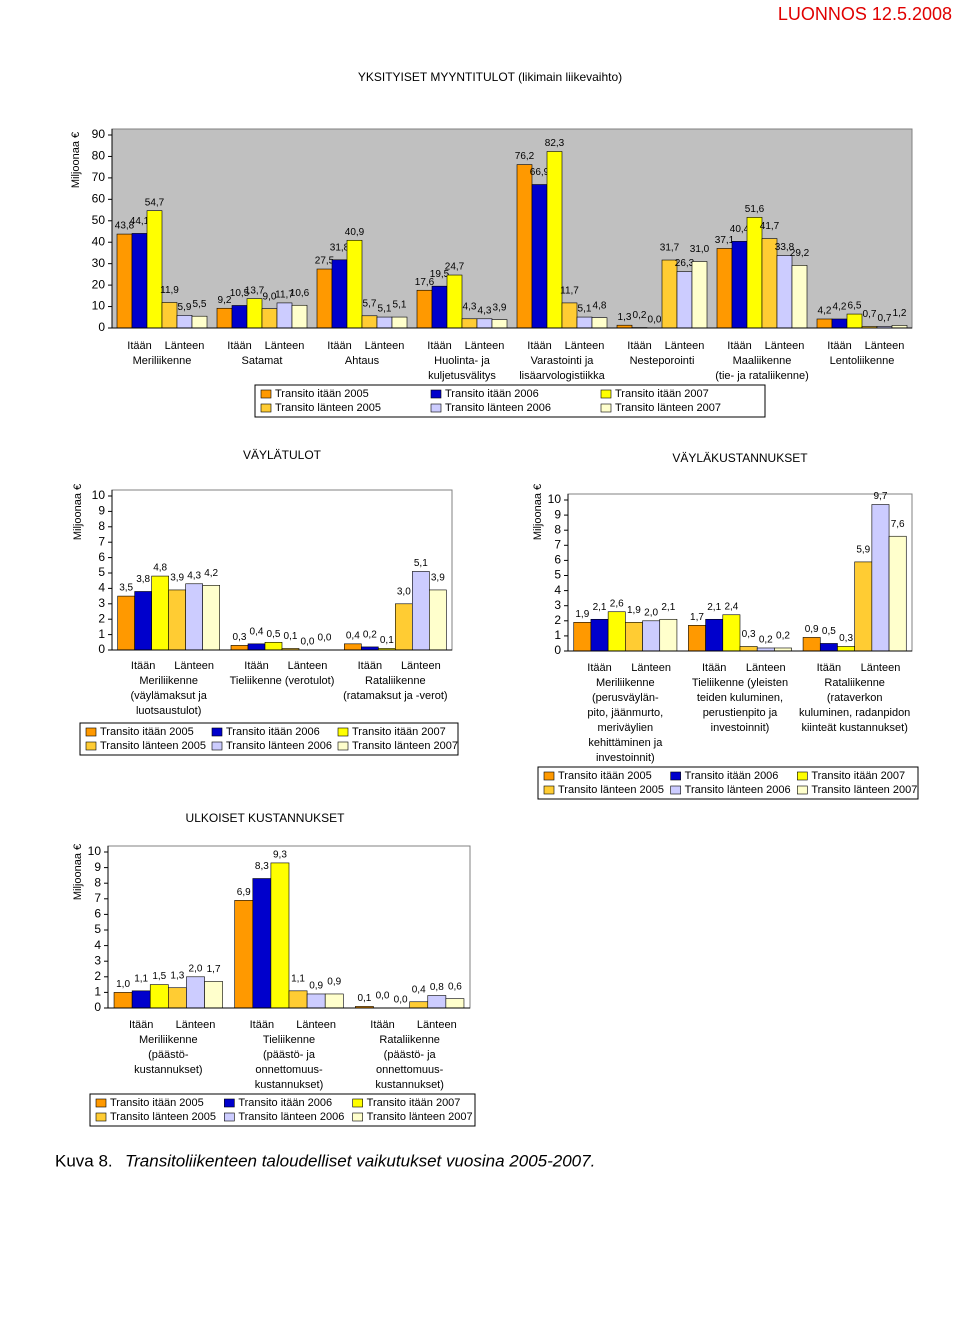 This screenshot has height=1336, width=960. Describe the element at coordinates (762, 361) in the screenshot. I see `x-tick-label: Maaliikenne` at that location.